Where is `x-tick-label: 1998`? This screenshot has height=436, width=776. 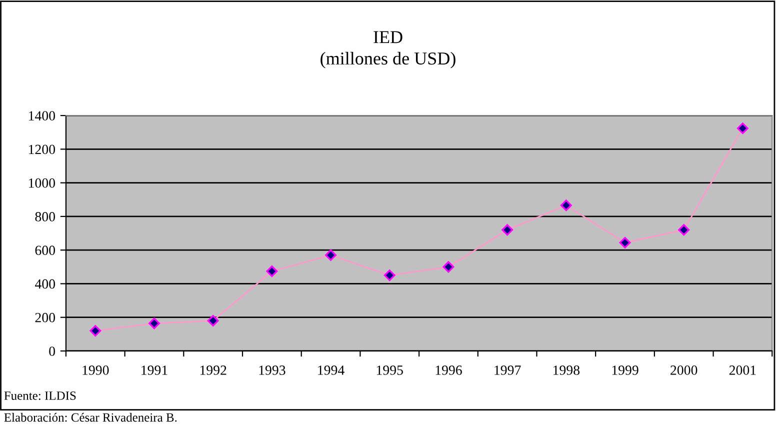 x-tick-label: 1998 is located at coordinates (566, 370).